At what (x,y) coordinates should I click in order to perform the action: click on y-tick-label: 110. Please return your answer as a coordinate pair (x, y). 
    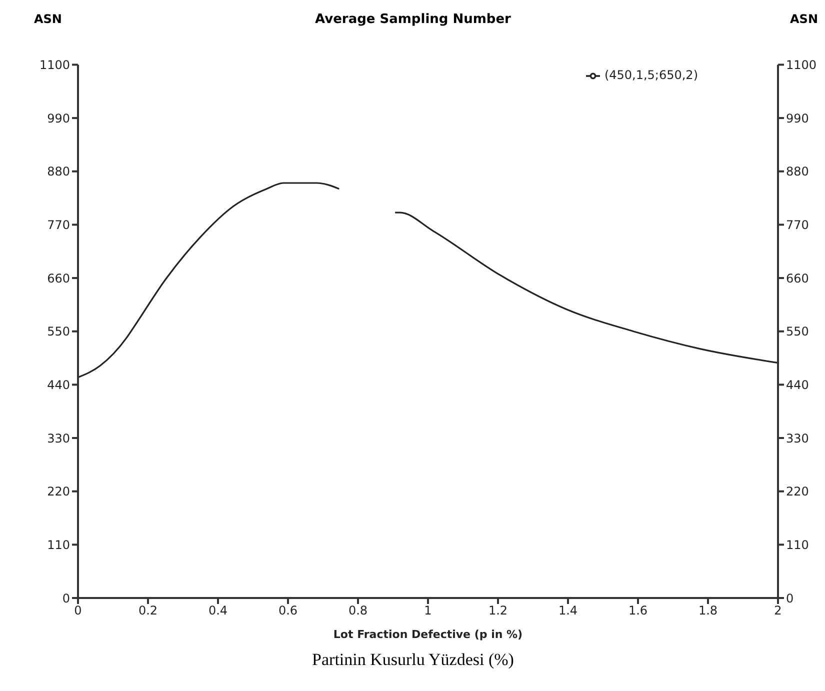
    Looking at the image, I should click on (58, 545).